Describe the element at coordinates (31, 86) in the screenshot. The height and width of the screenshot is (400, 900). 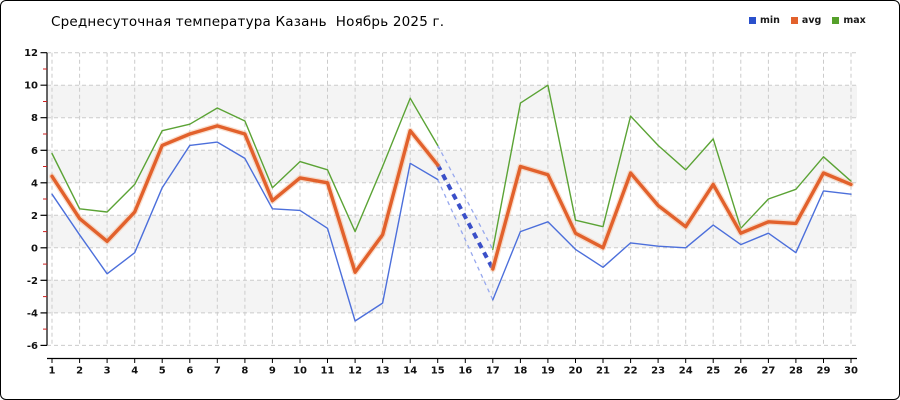
I see `y-tick-label: 10` at that location.